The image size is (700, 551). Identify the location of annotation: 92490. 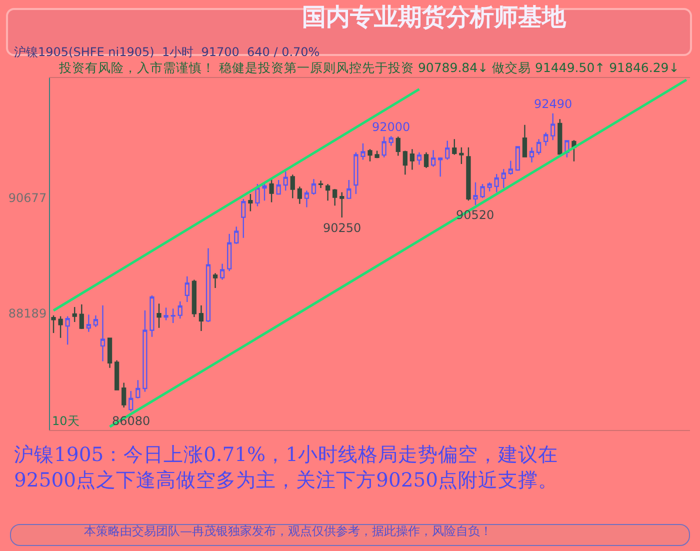
(553, 104).